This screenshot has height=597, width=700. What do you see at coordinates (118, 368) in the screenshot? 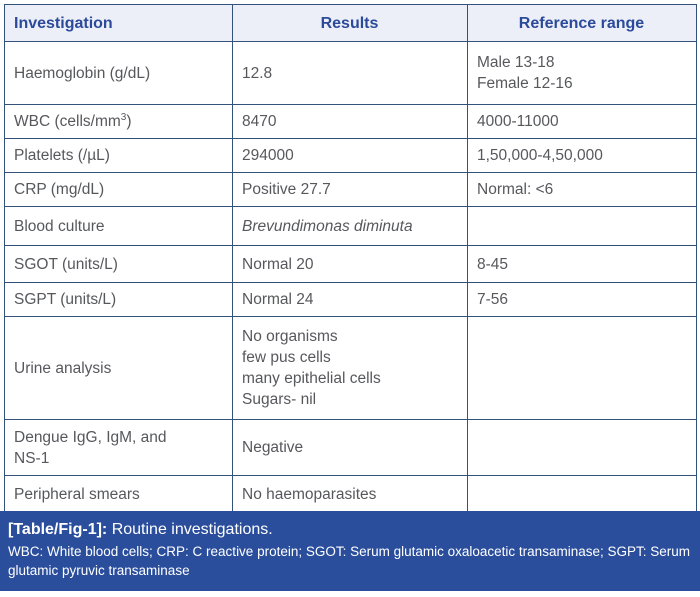
I see `cell-investigation: Urine analysis` at bounding box center [118, 368].